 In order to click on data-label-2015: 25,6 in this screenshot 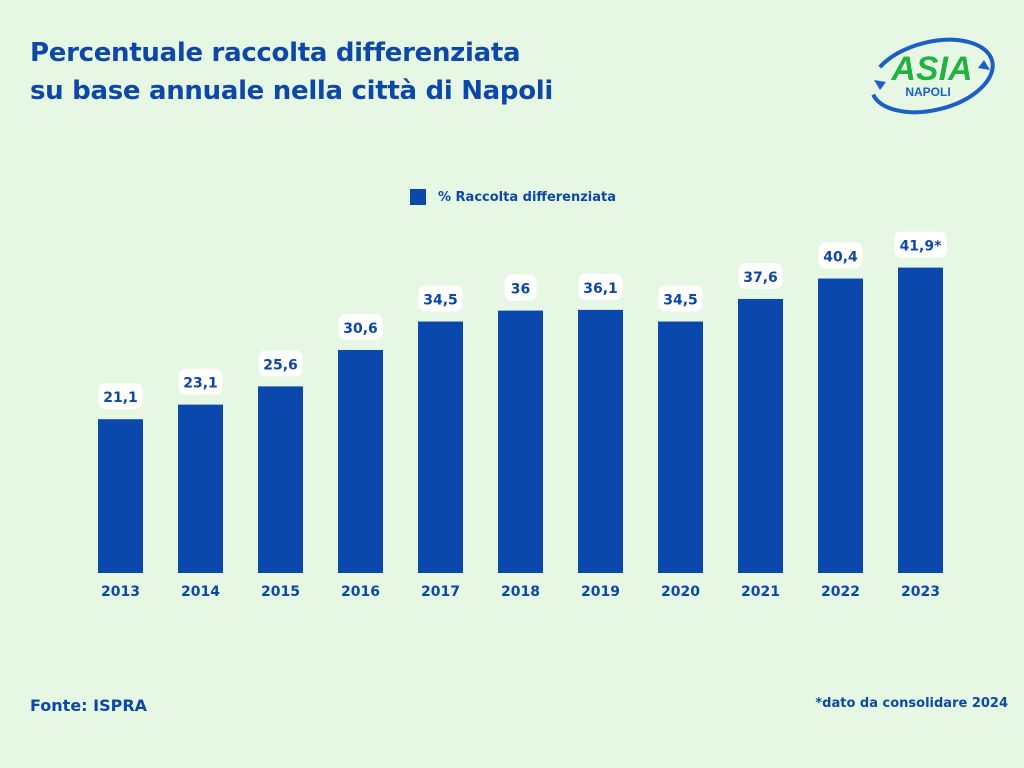, I will do `click(280, 365)`.